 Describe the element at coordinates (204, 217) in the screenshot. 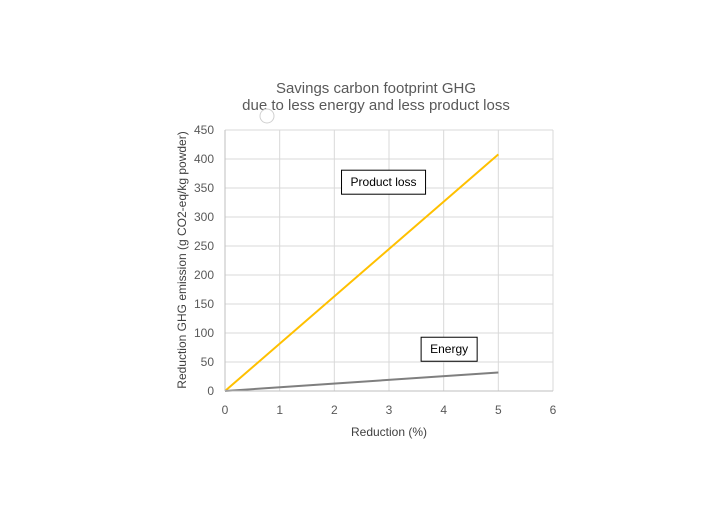

I see `y-tick-label: 300` at that location.